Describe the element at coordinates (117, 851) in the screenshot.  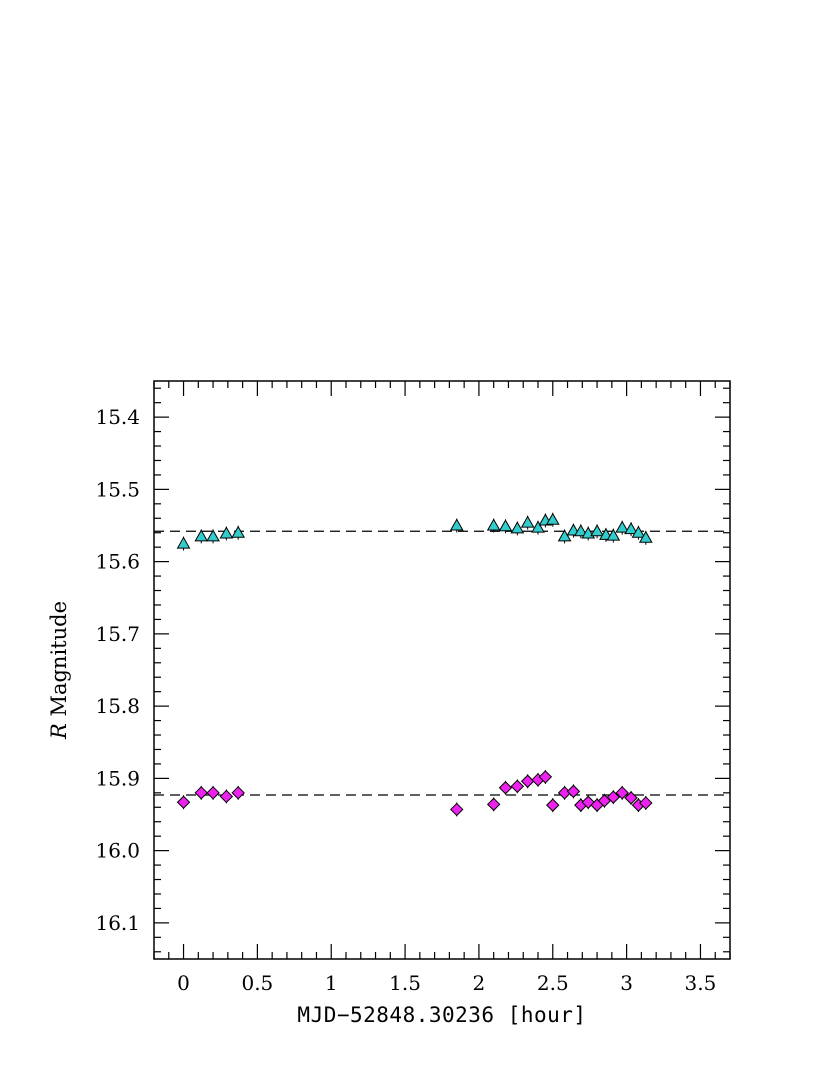
I see `y-tick-label: 16.0` at that location.